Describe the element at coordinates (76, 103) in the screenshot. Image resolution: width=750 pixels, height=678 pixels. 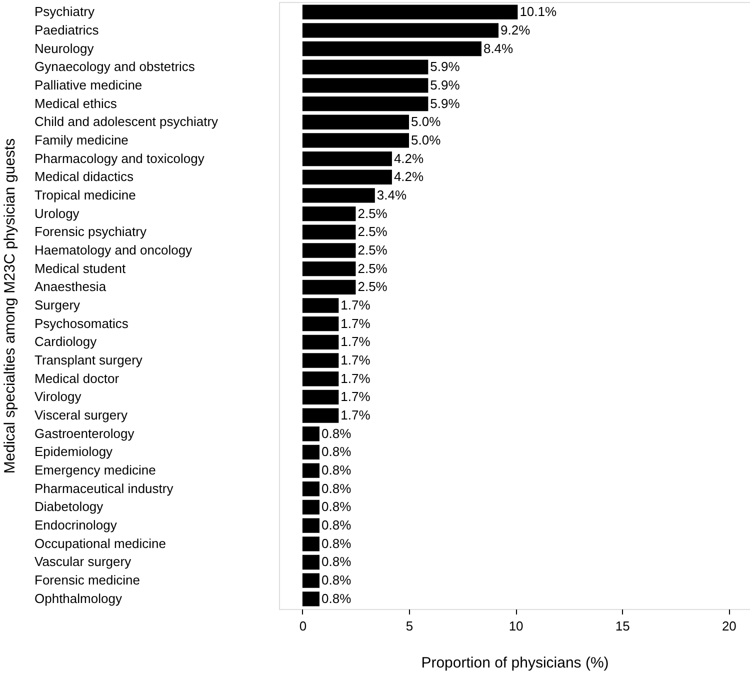
I see `y-tick-label: Medical ethics` at that location.